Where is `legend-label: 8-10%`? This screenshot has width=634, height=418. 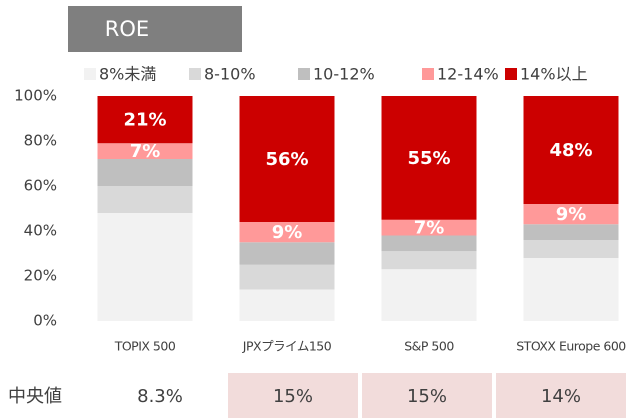
legend-label: 8-10% is located at coordinates (230, 74).